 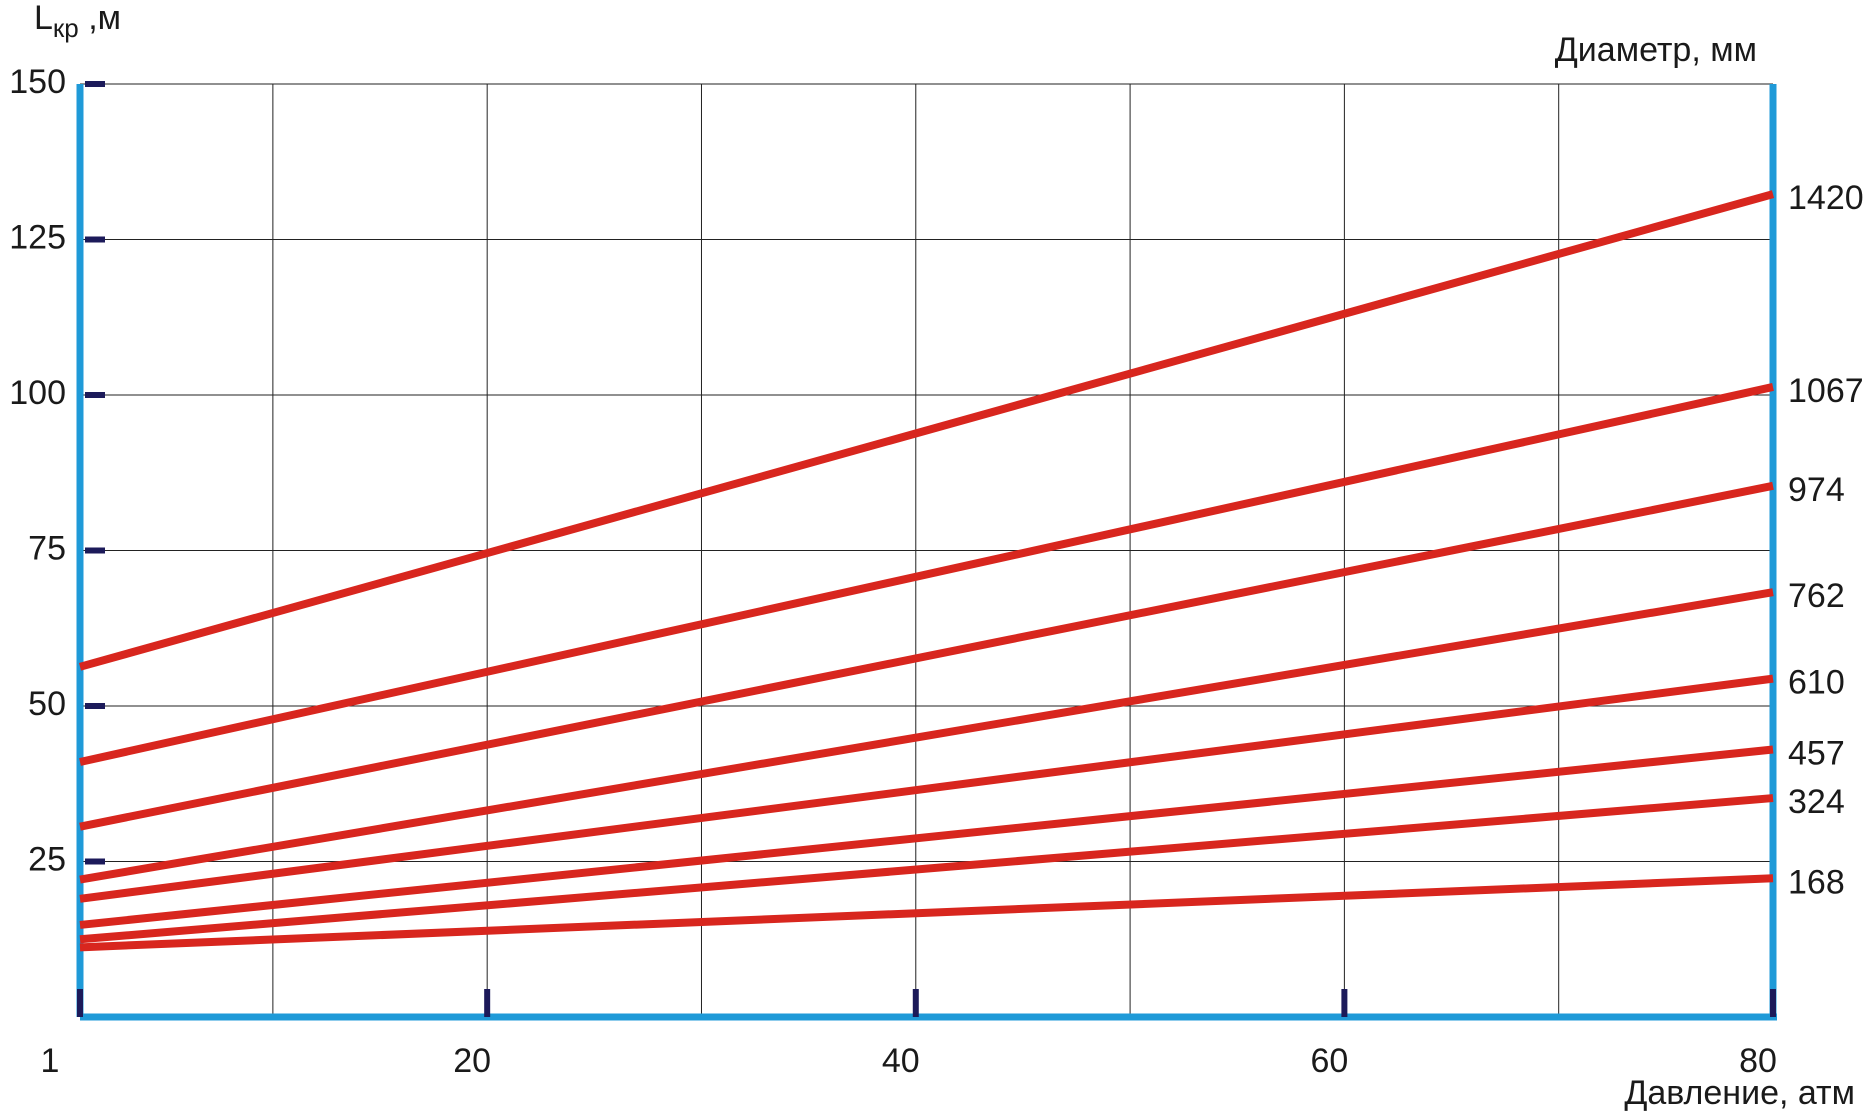 I want to click on y-tick-label: 100, so click(x=37, y=393).